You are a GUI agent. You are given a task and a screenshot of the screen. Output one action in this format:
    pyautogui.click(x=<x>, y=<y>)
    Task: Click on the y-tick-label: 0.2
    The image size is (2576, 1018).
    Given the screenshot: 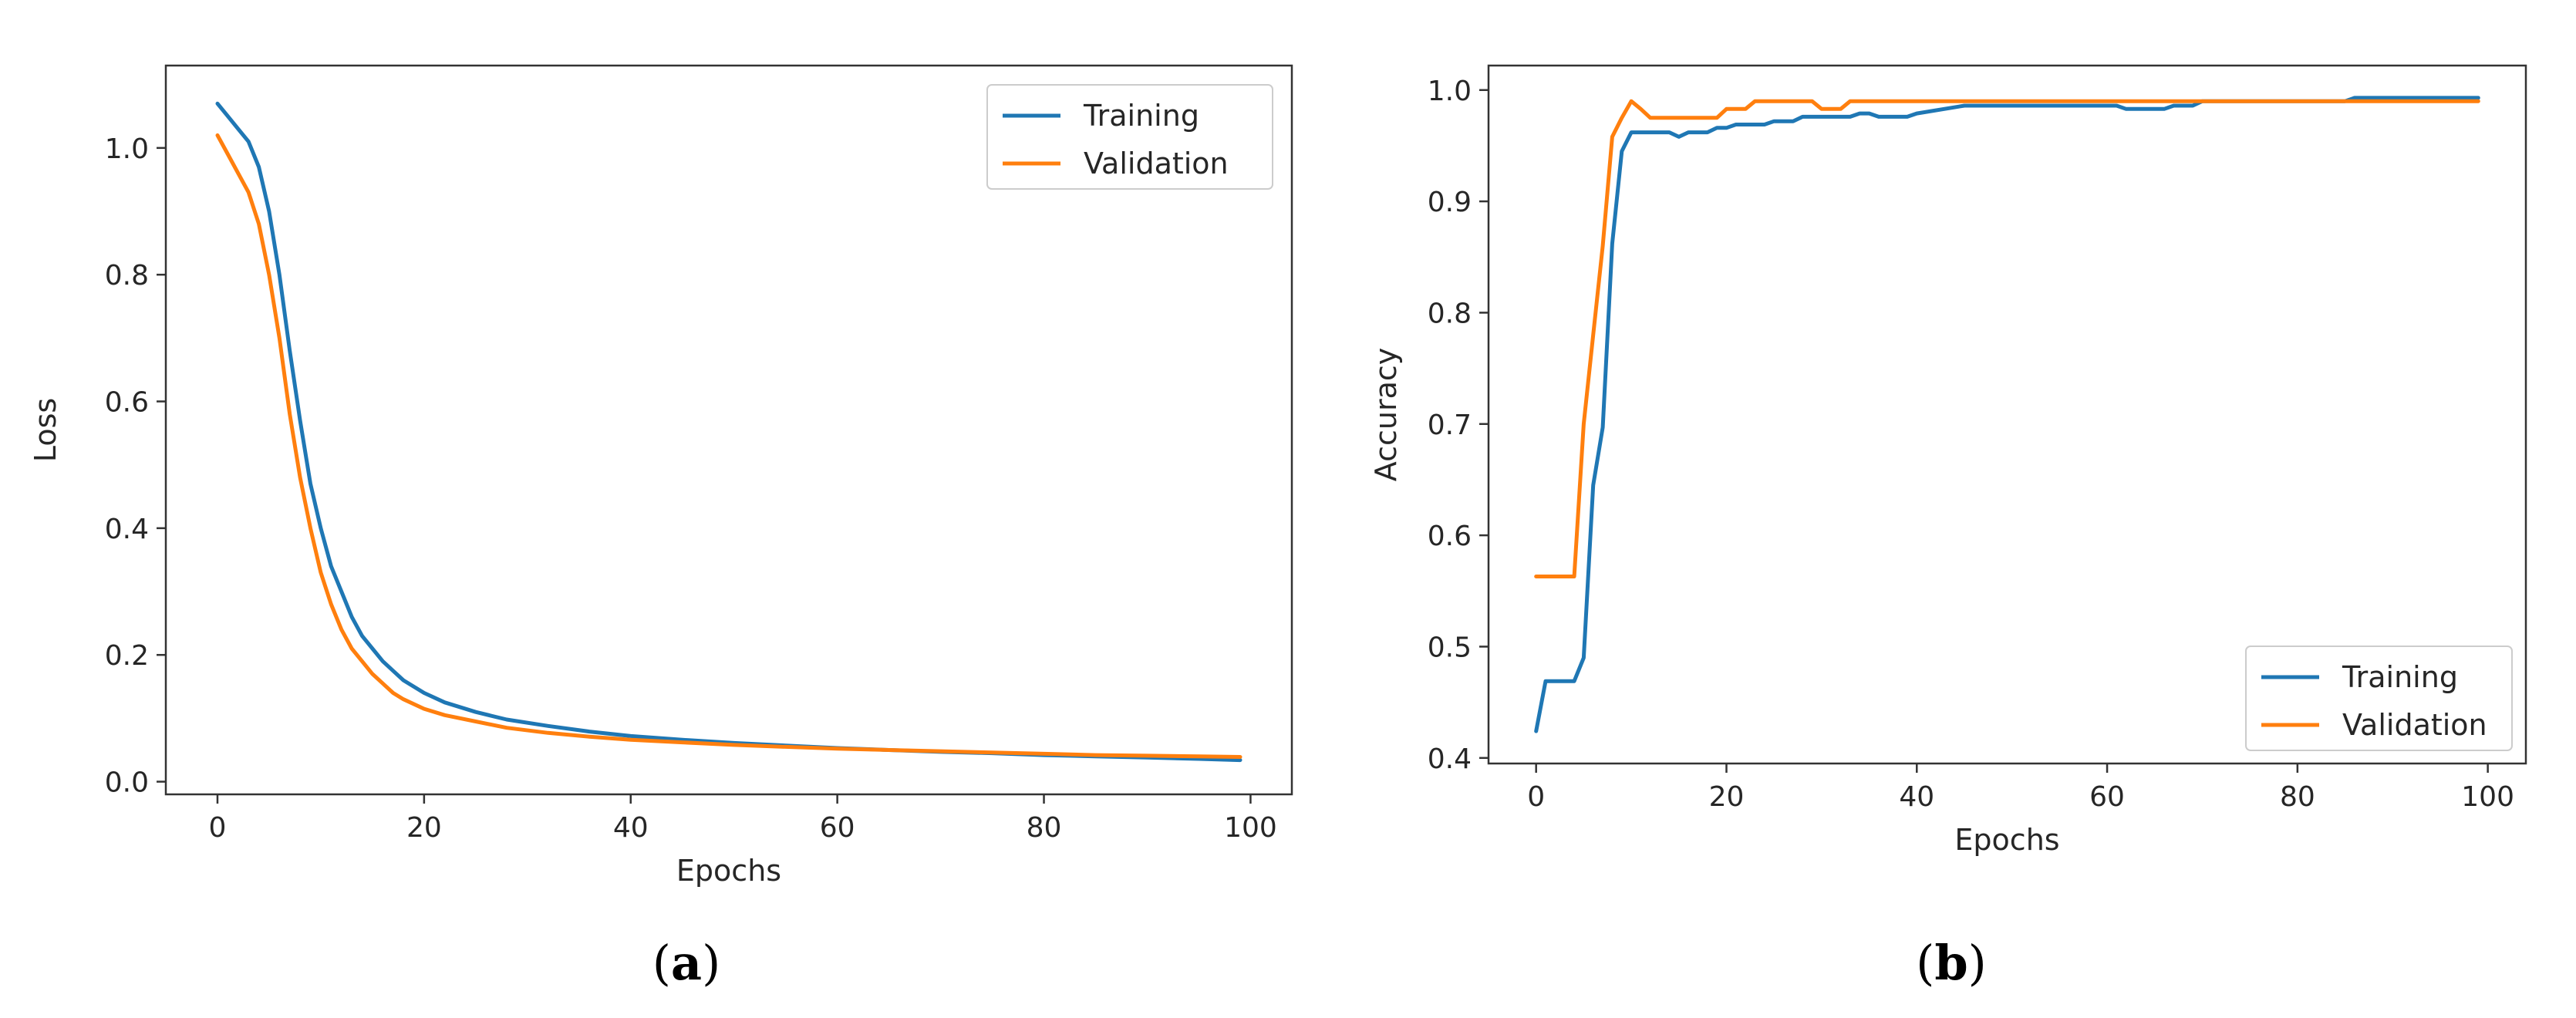 What is the action you would take?
    pyautogui.click(x=127, y=656)
    